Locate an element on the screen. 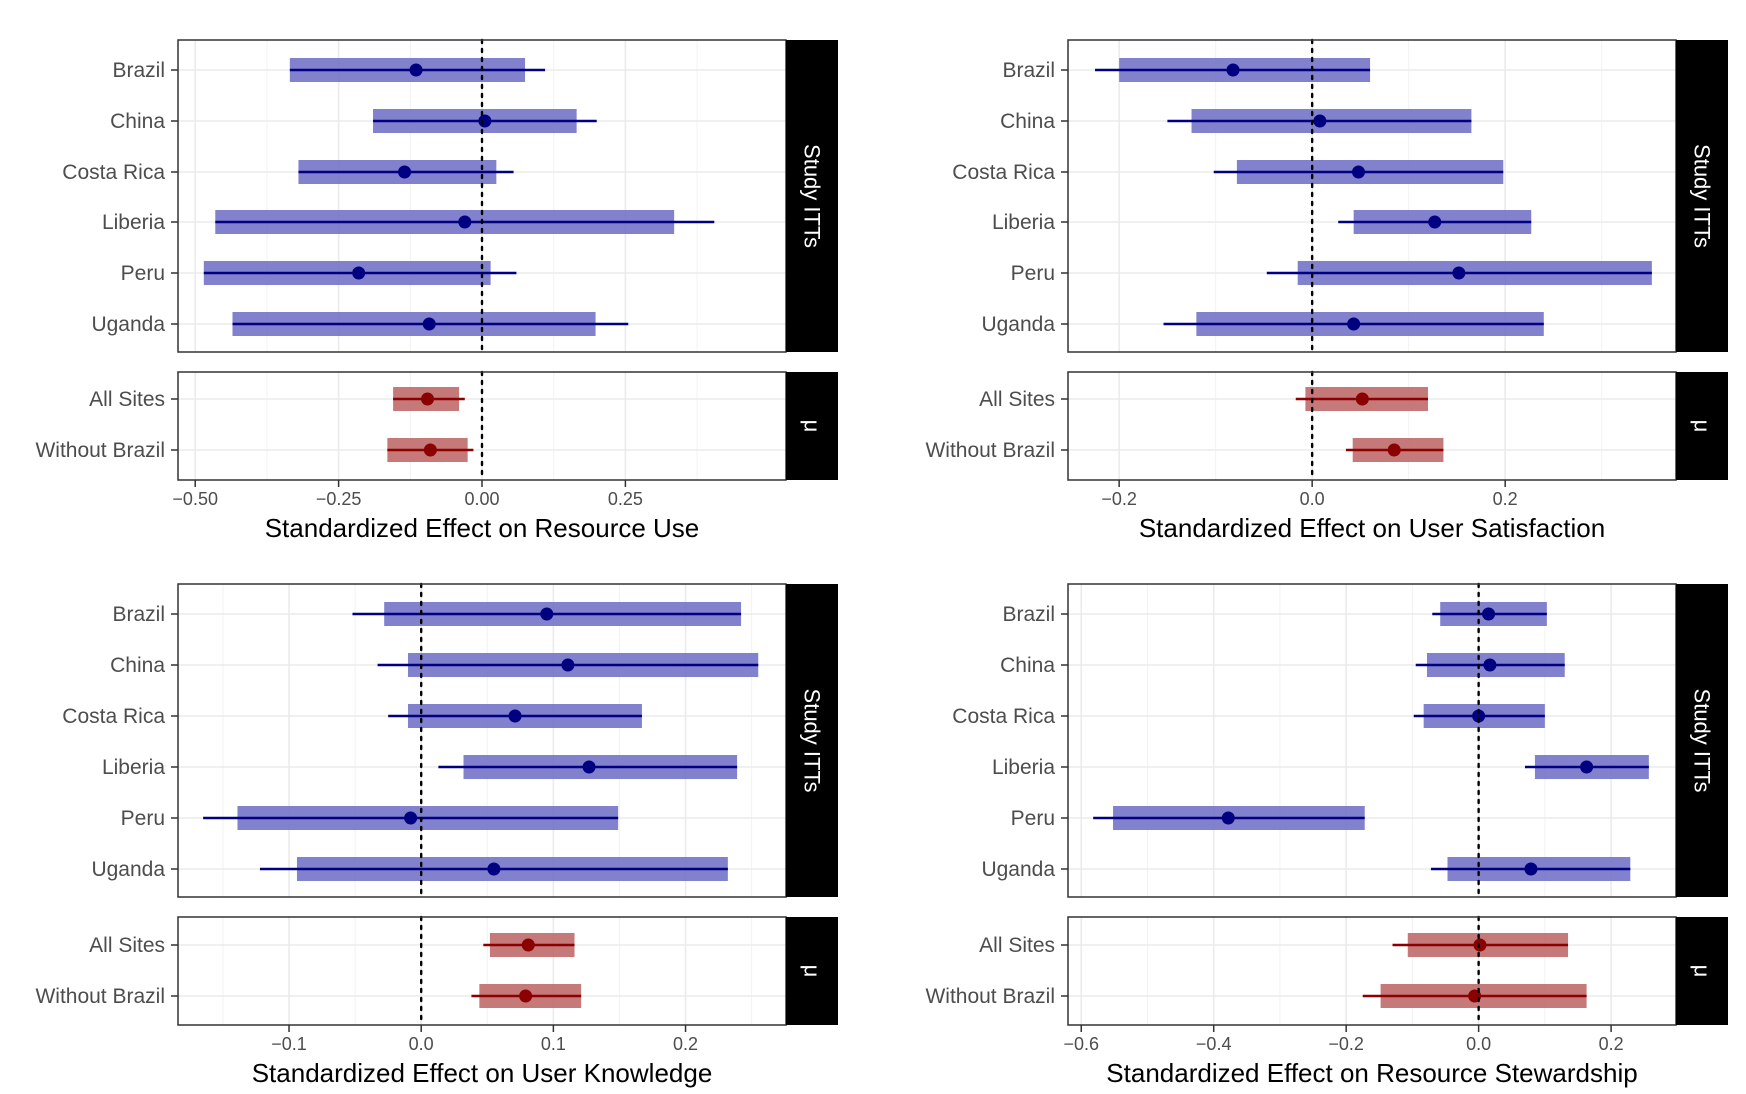 The image size is (1746, 1094). x-tick-label: −0.4 is located at coordinates (1214, 1044).